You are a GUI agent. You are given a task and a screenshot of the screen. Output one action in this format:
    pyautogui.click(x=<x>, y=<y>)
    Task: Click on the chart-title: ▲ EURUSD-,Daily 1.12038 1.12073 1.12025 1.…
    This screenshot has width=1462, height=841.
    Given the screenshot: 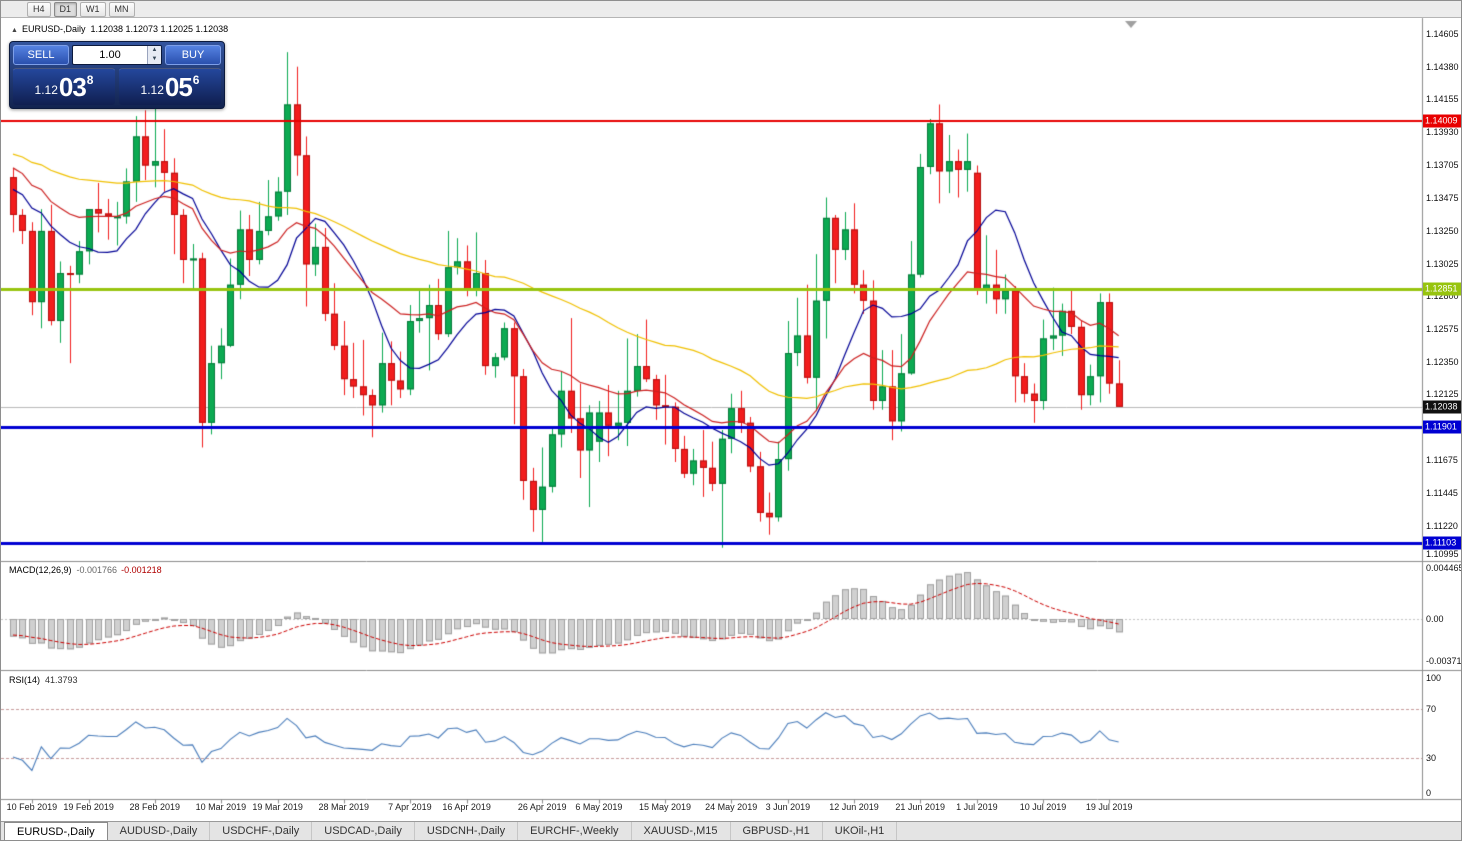 What is the action you would take?
    pyautogui.click(x=119, y=29)
    